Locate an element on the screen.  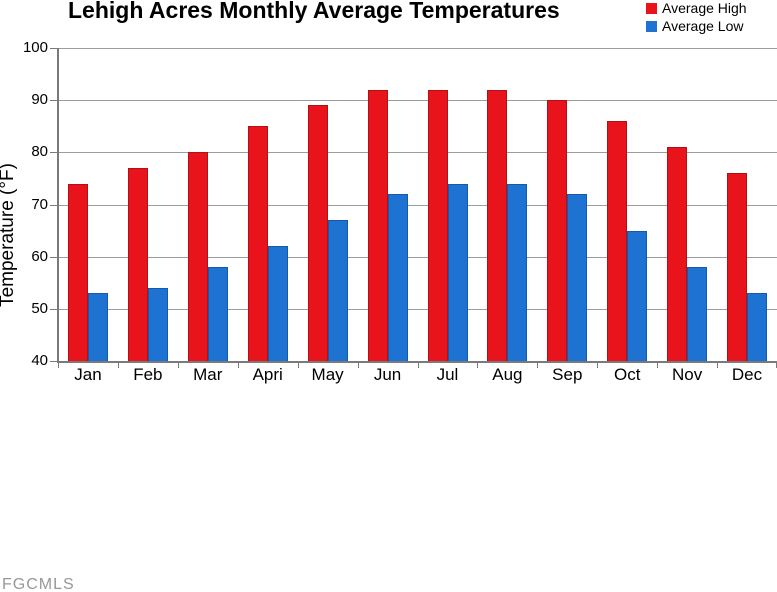
x-tick-label-aug: Aug is located at coordinates (507, 374).